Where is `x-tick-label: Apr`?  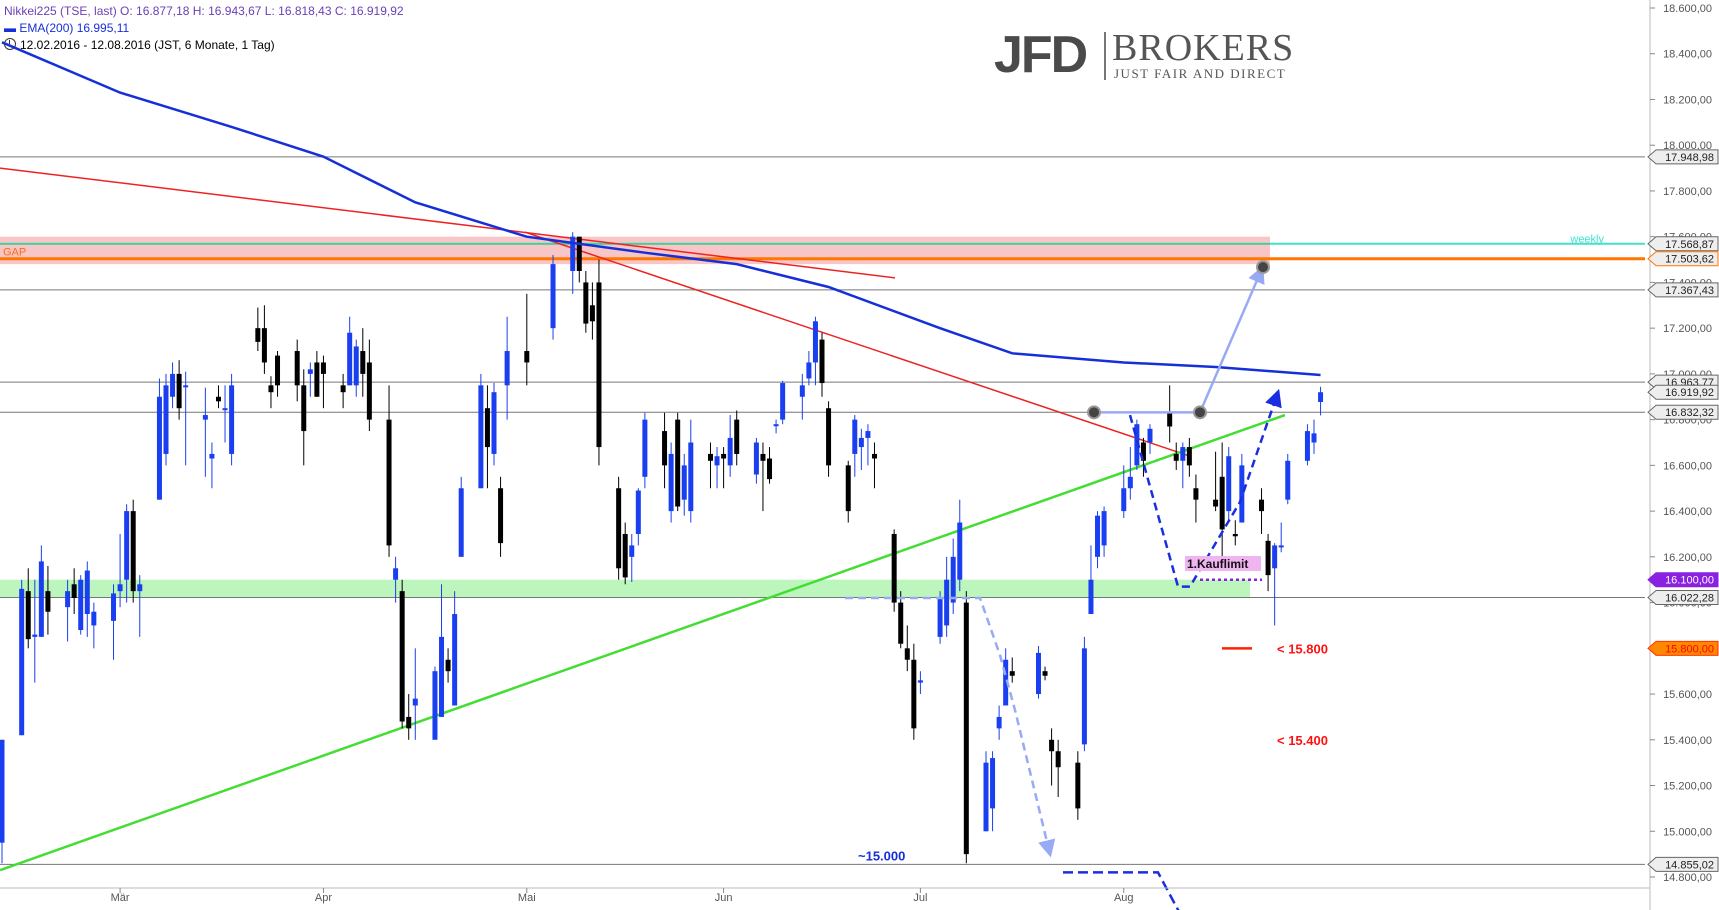 x-tick-label: Apr is located at coordinates (323, 898).